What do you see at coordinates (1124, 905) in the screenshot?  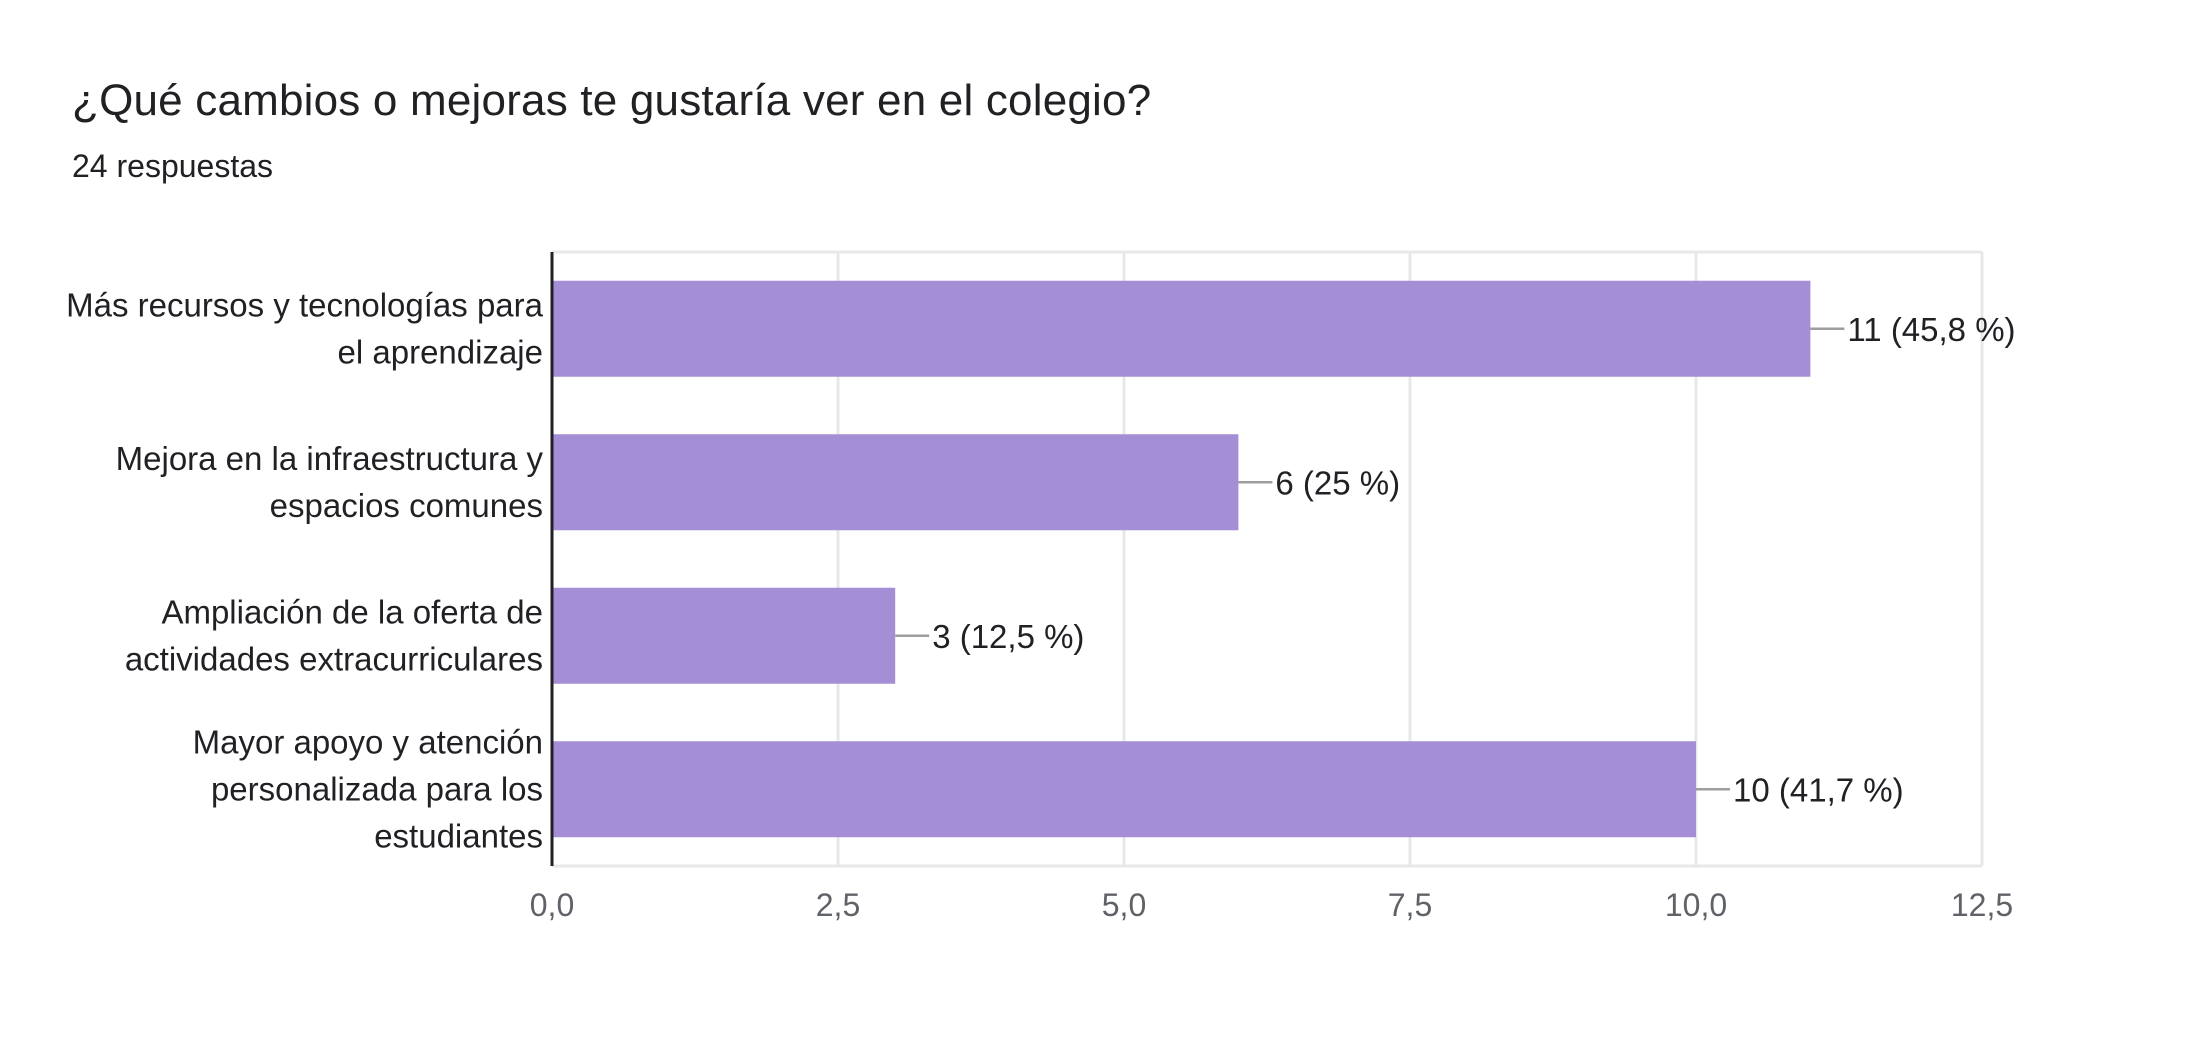 I see `x-tick-label: 5,0` at bounding box center [1124, 905].